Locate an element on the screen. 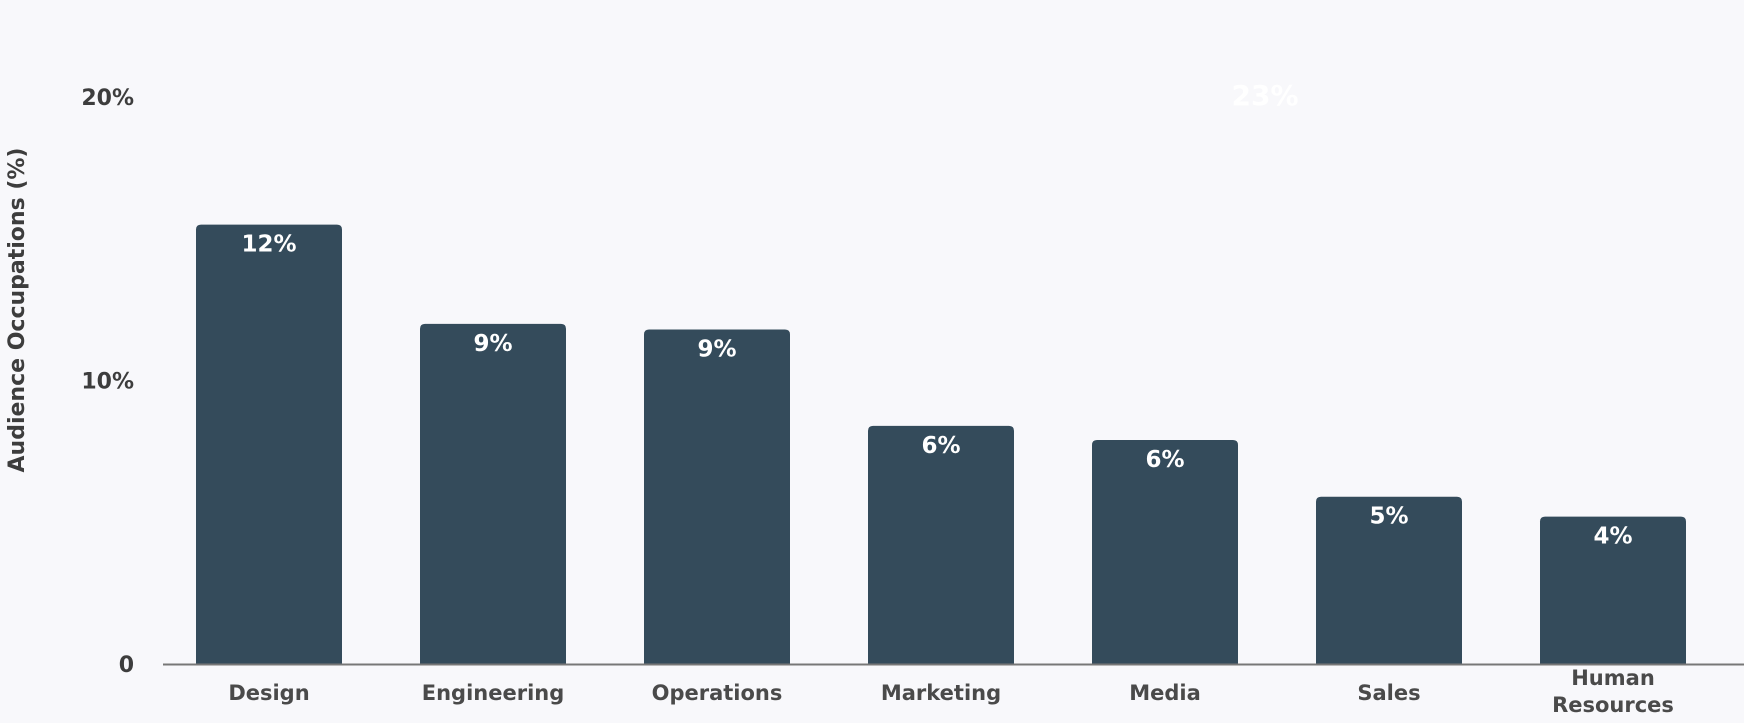  y-tick-label: 10% is located at coordinates (107, 382).